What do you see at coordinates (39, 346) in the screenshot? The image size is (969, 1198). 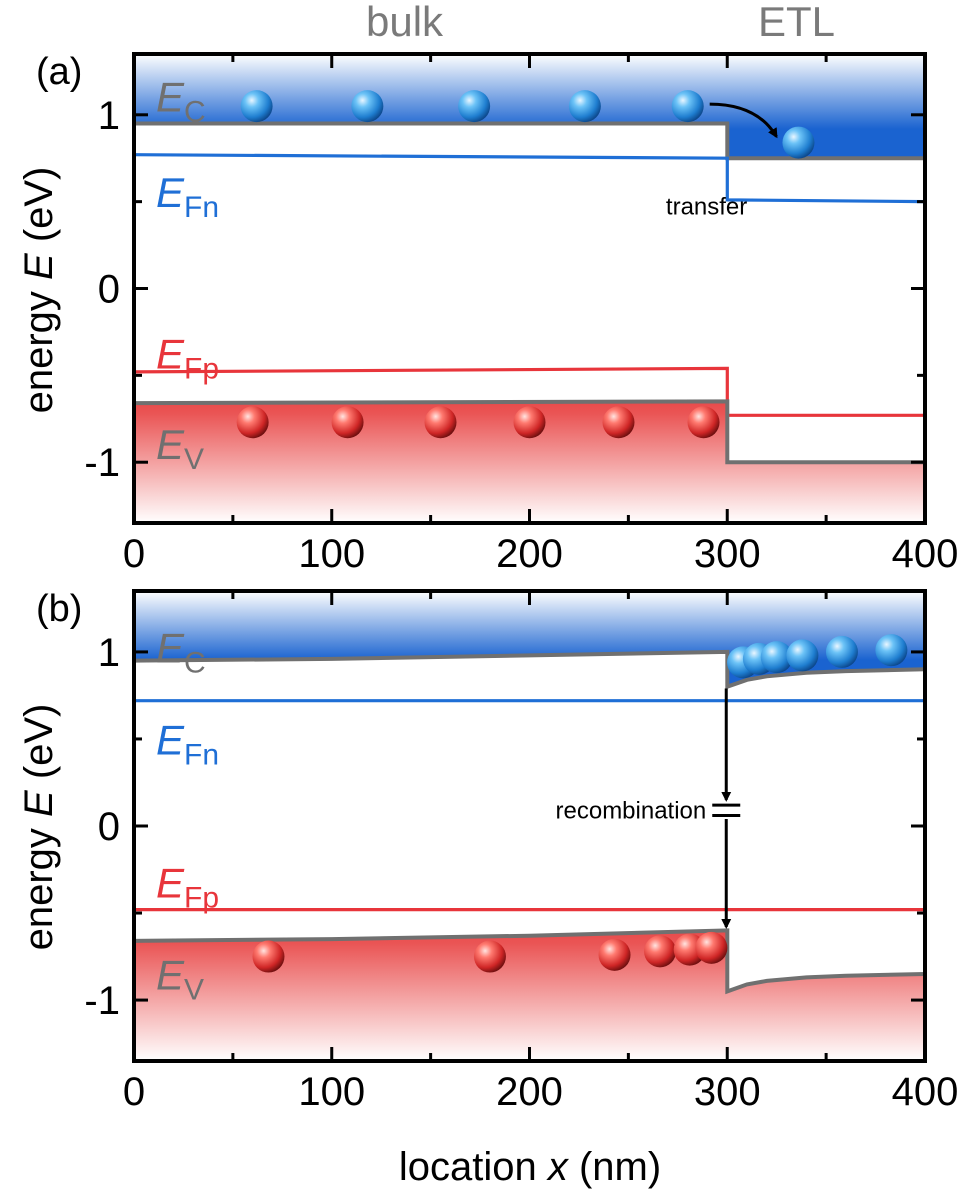 I see `y-axis-title-a-prefix: energy` at bounding box center [39, 346].